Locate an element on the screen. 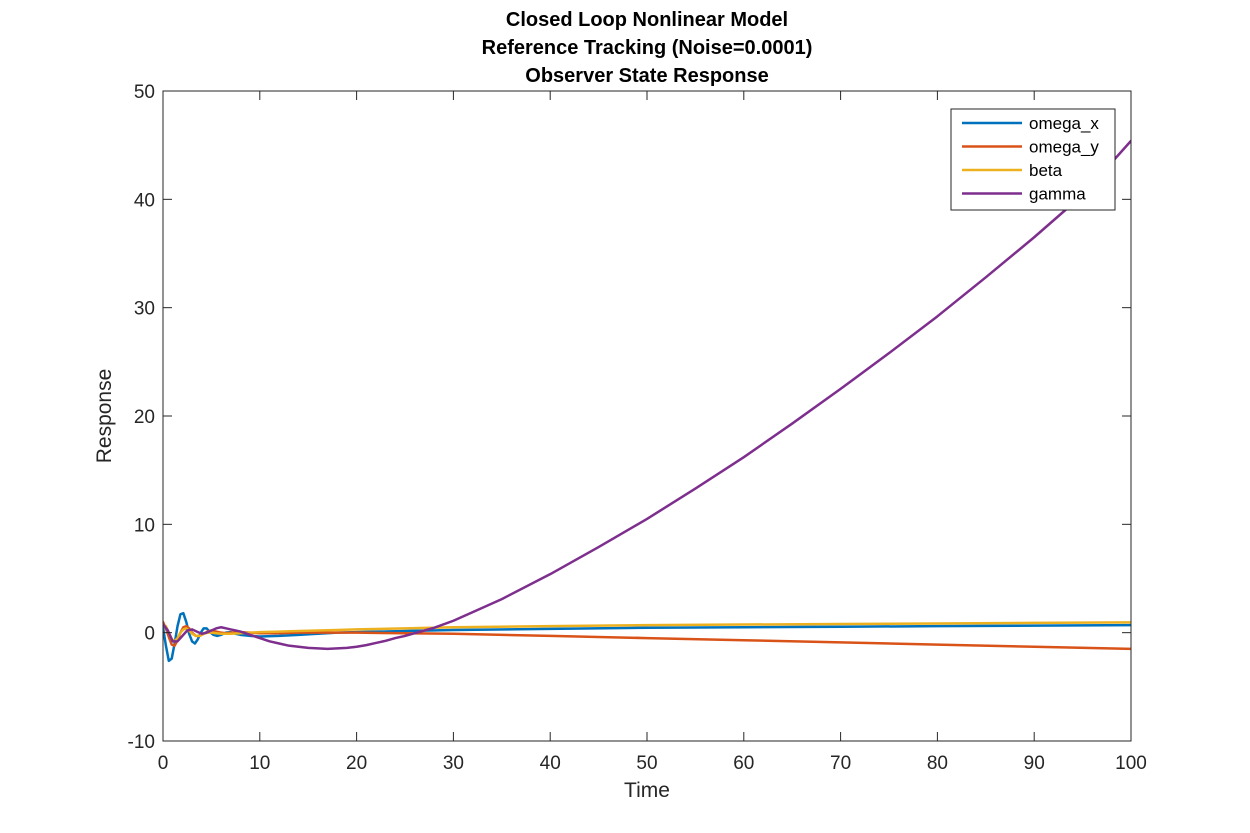 The image size is (1250, 833). y-axis-label: Response is located at coordinates (104, 416).